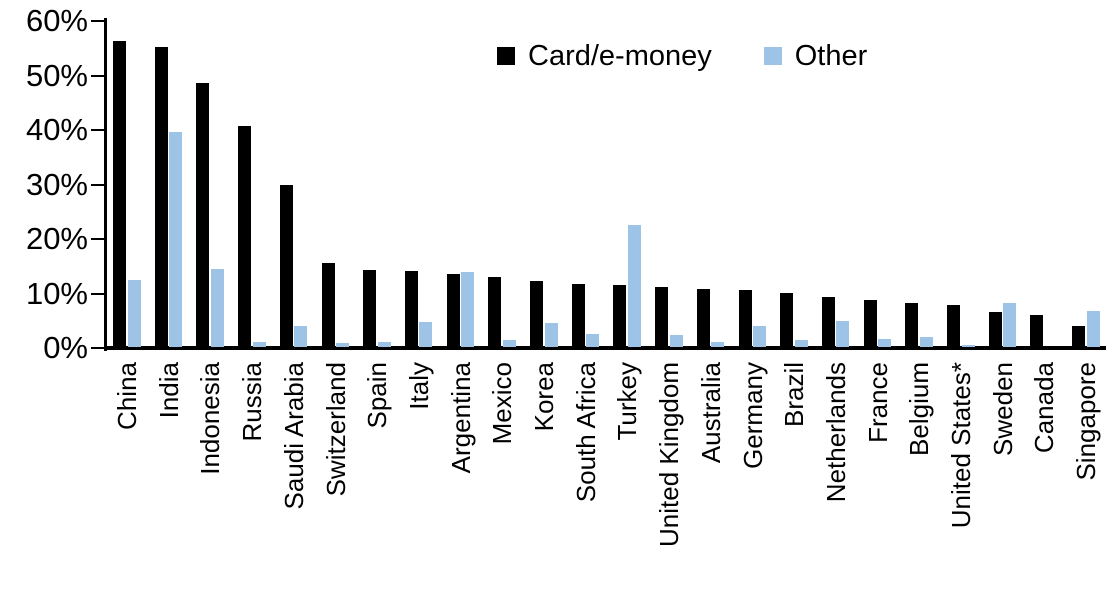 The image size is (1112, 594). Describe the element at coordinates (544, 397) in the screenshot. I see `x-axis-label: Korea` at that location.